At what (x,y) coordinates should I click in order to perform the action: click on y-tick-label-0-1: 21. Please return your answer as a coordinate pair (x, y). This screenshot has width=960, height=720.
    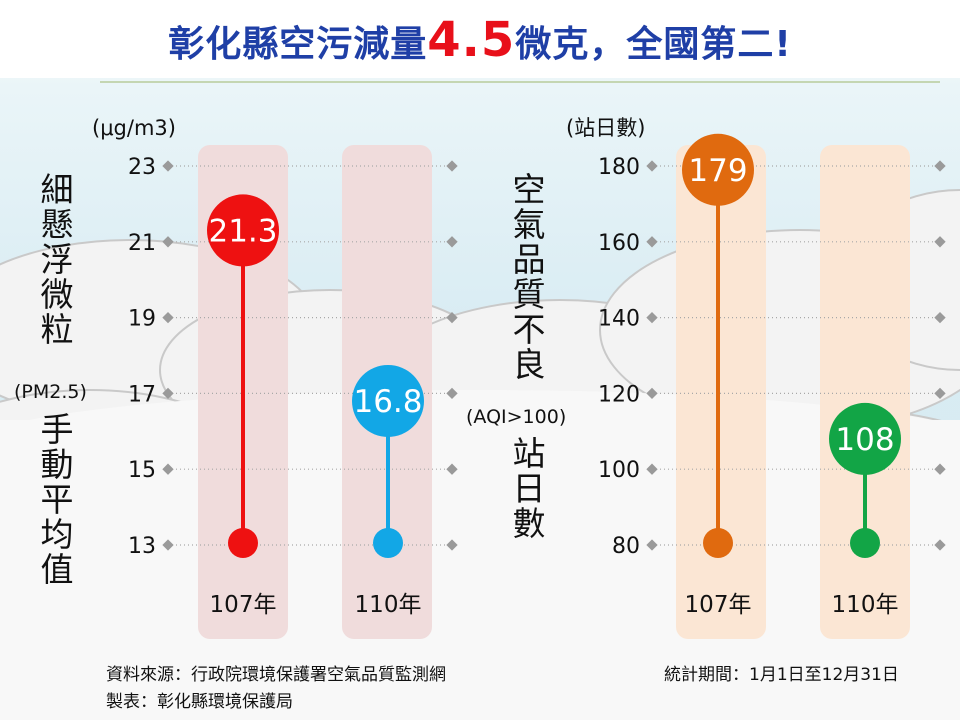
    Looking at the image, I should click on (142, 243).